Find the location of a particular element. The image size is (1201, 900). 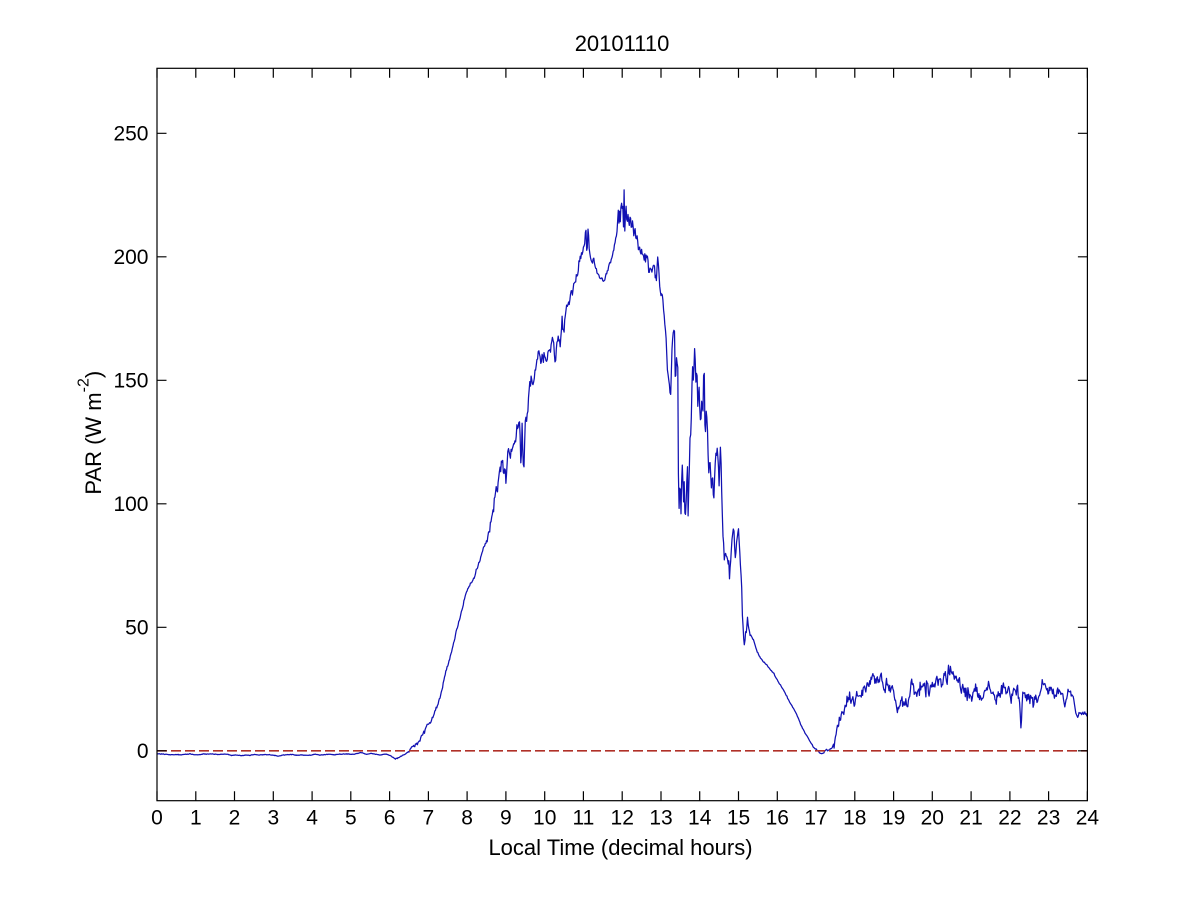

svg-text: 20101110 is located at coordinates (622, 43).